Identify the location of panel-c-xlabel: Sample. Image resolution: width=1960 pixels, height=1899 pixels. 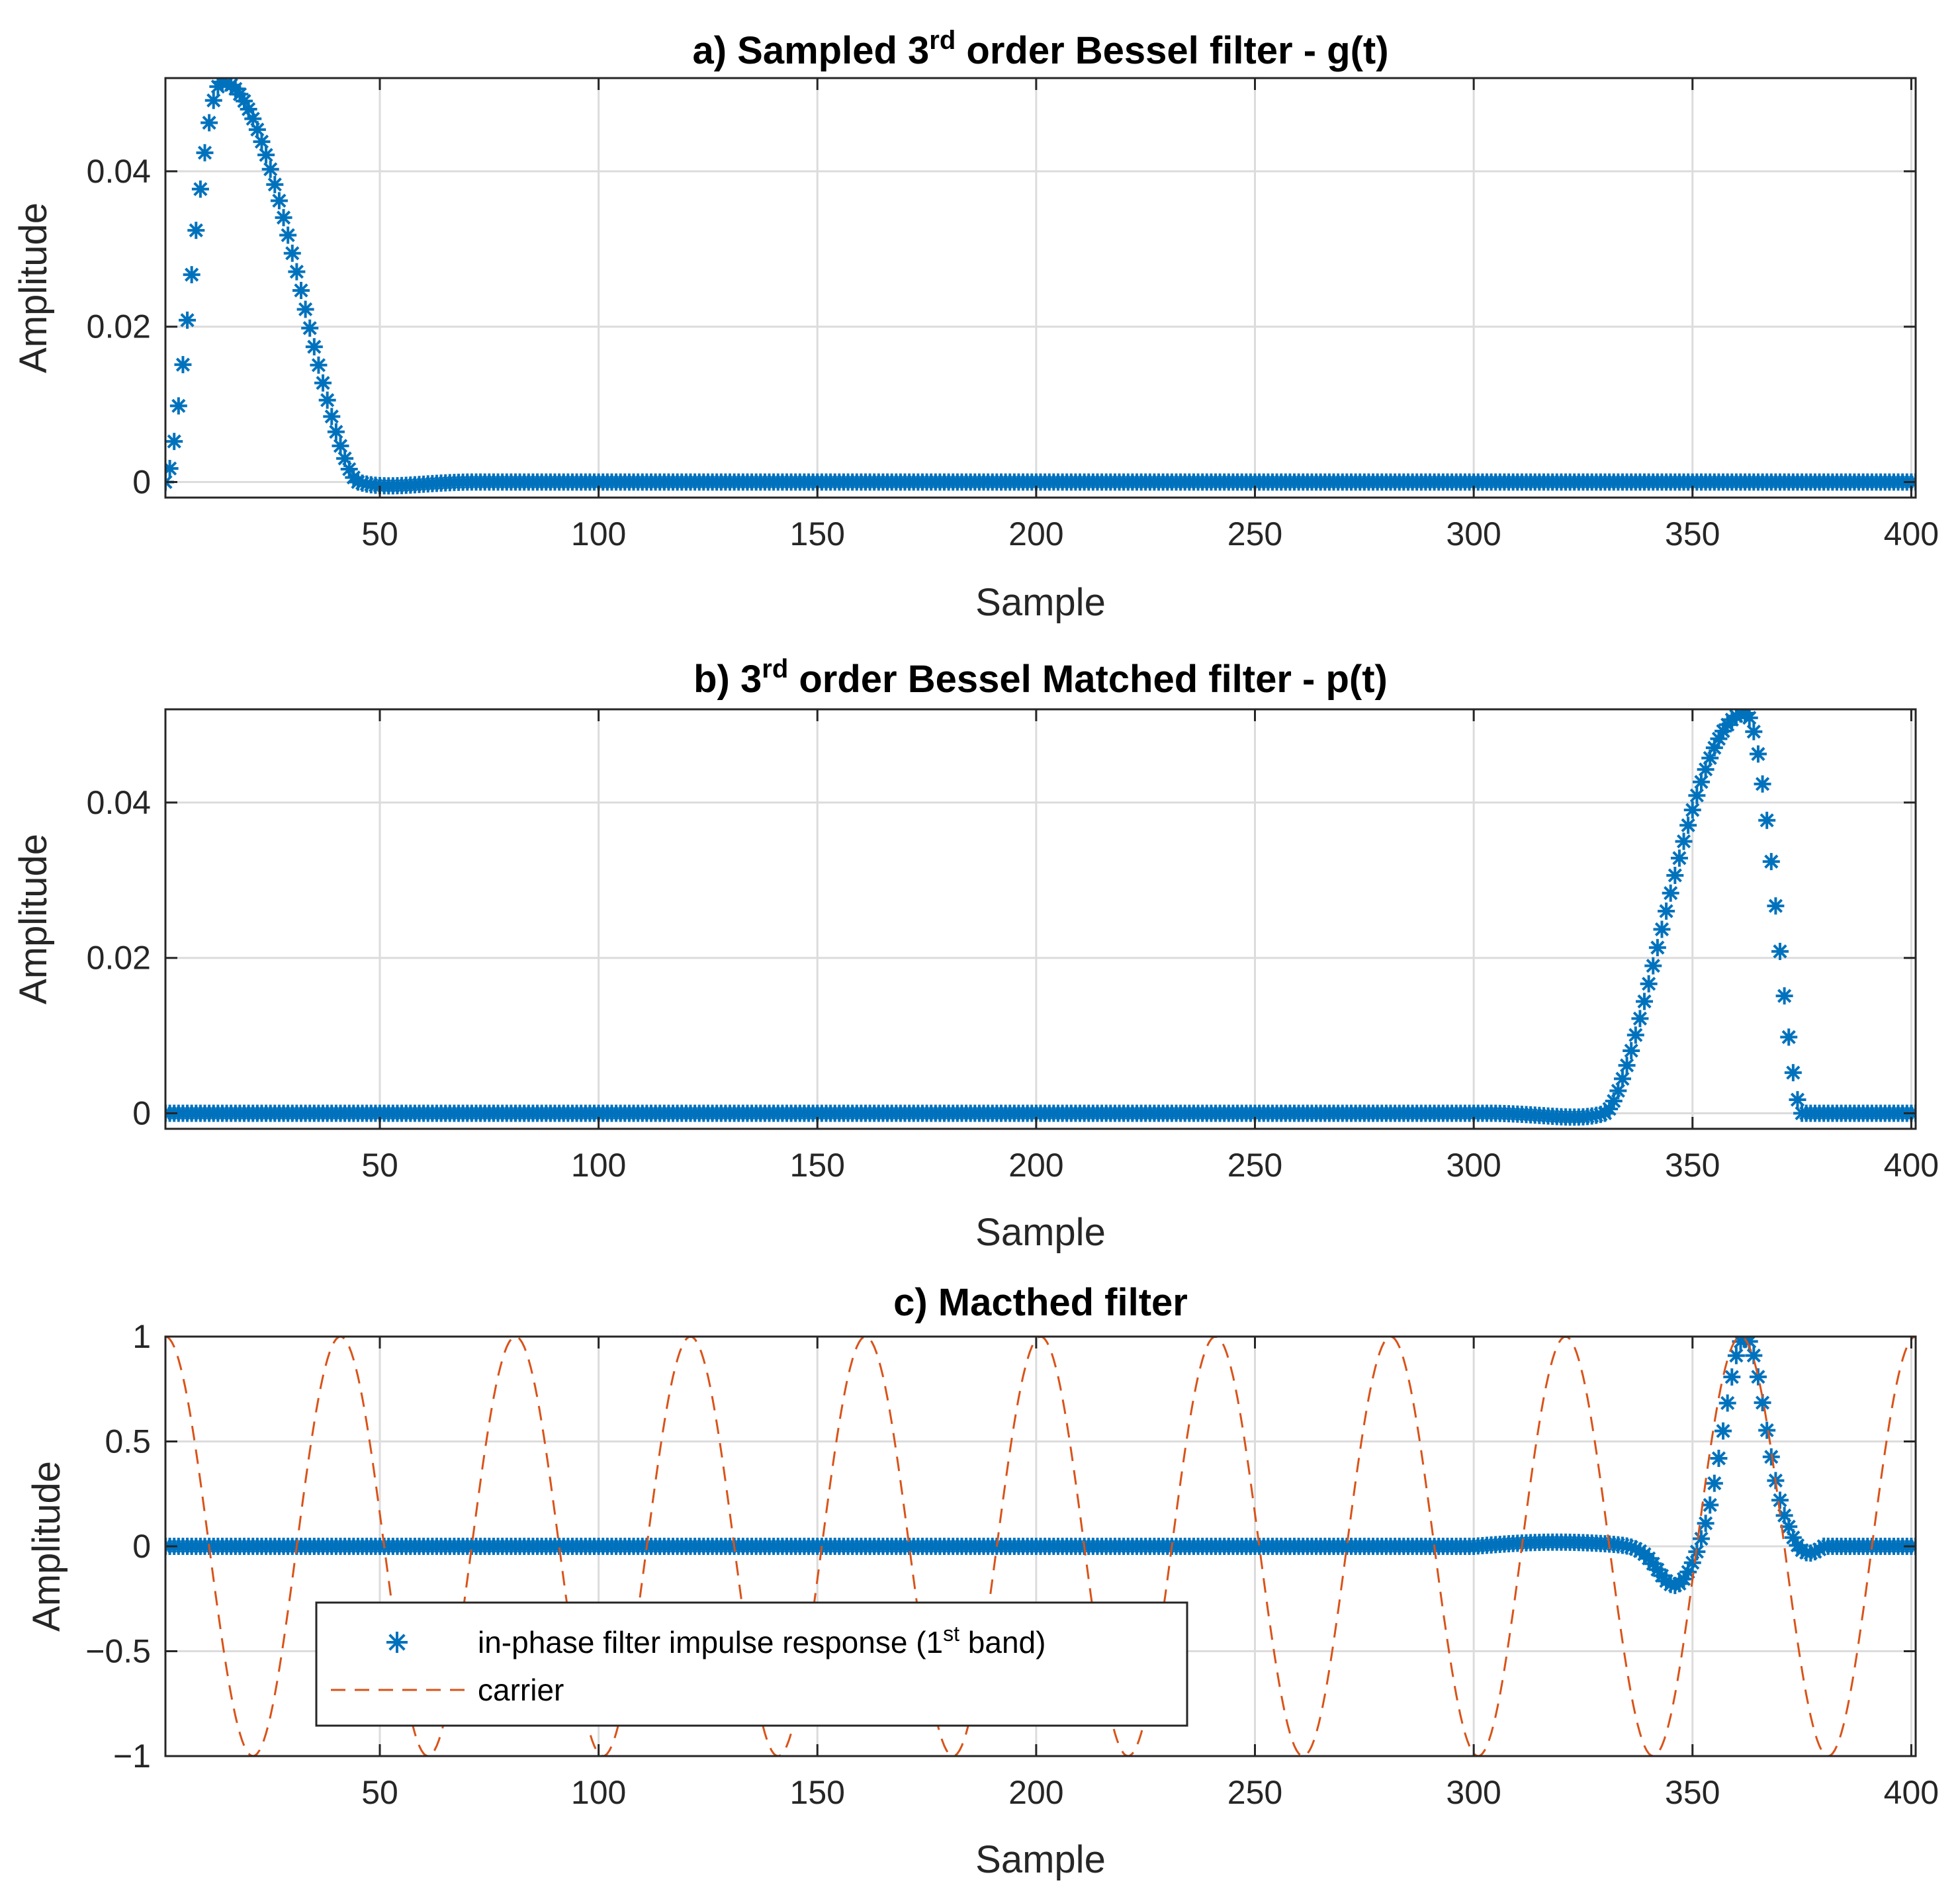
(1040, 1860).